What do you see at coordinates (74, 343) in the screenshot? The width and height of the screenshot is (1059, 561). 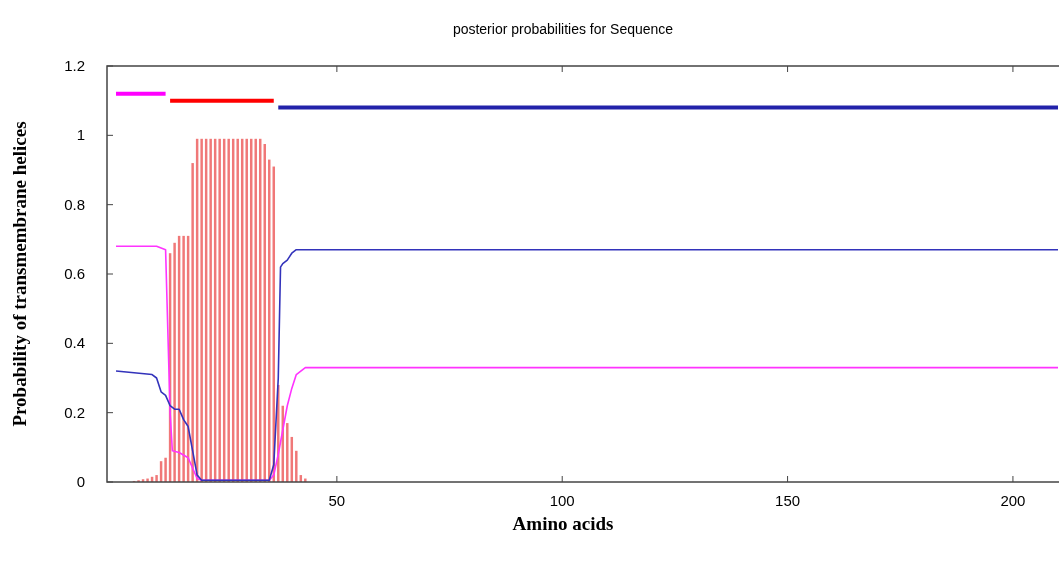 I see `y-tick-label: 0.4` at bounding box center [74, 343].